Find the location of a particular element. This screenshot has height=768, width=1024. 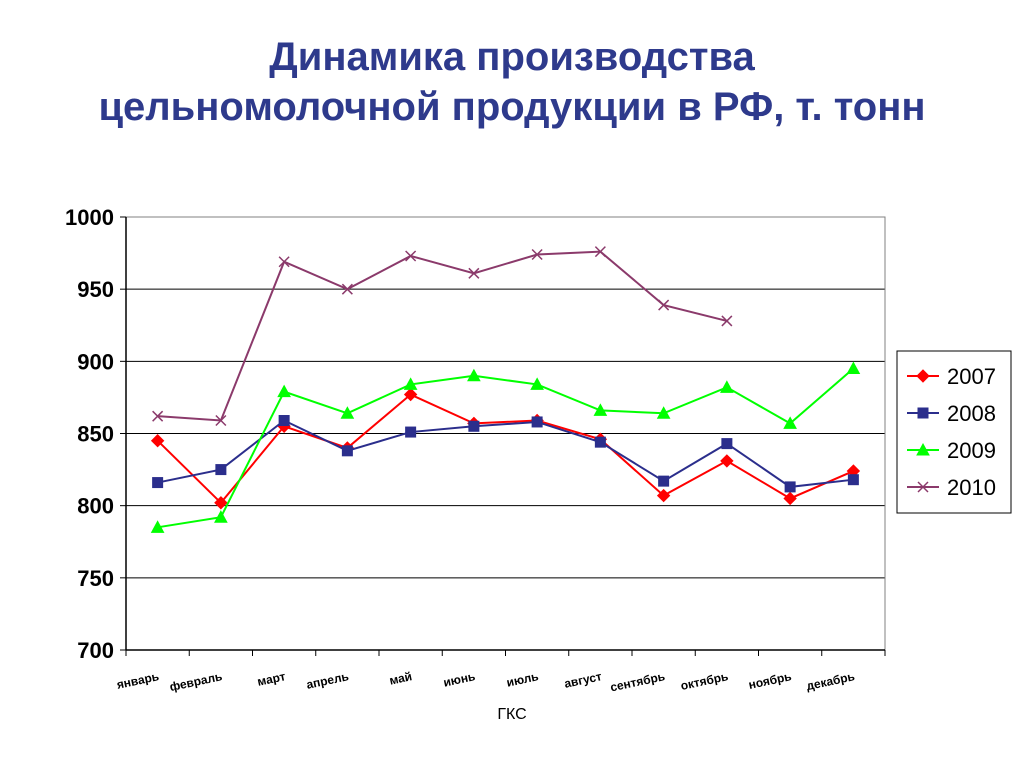

x-tick-label-5: май is located at coordinates (400, 678).